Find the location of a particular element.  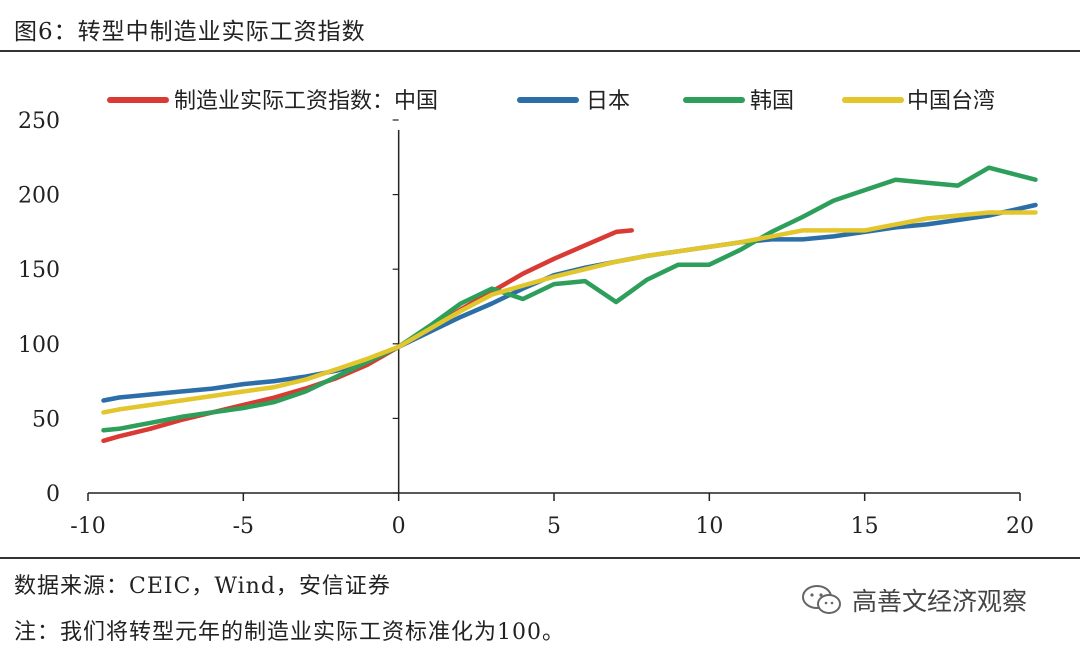

watermark: 高善文经济观察 is located at coordinates (913, 600).